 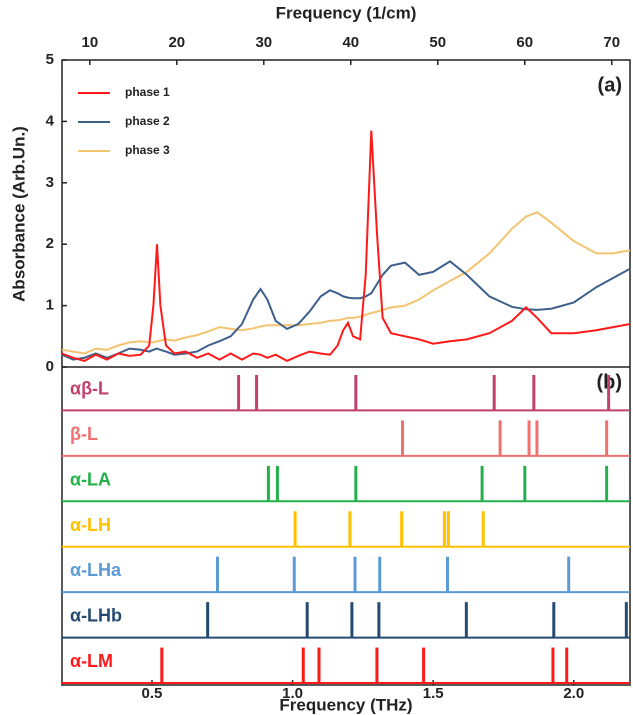 What do you see at coordinates (96, 570) in the screenshot?
I see `mode-label: α-LHa` at bounding box center [96, 570].